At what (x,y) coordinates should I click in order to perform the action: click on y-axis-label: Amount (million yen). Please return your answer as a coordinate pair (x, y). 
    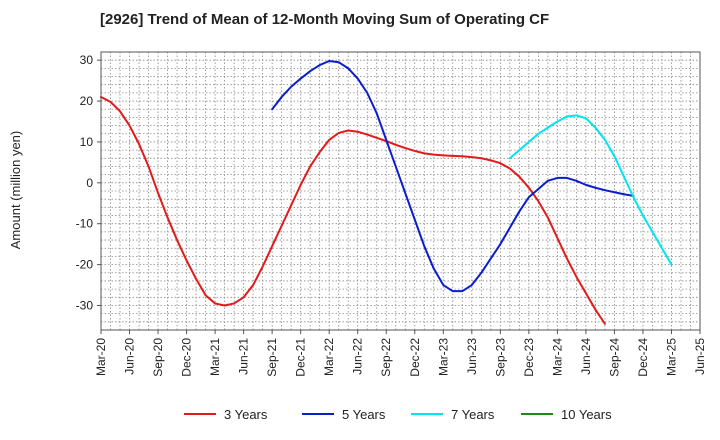
    Looking at the image, I should click on (15, 190).